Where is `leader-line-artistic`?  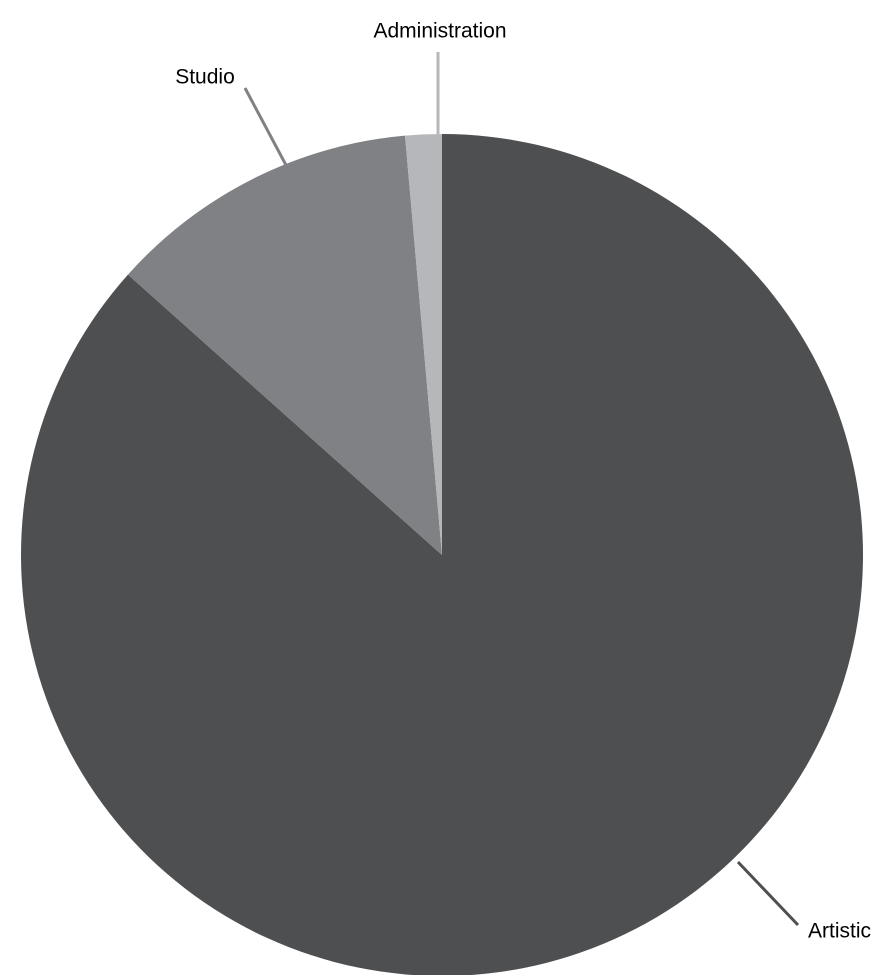
leader-line-artistic is located at coordinates (768, 893).